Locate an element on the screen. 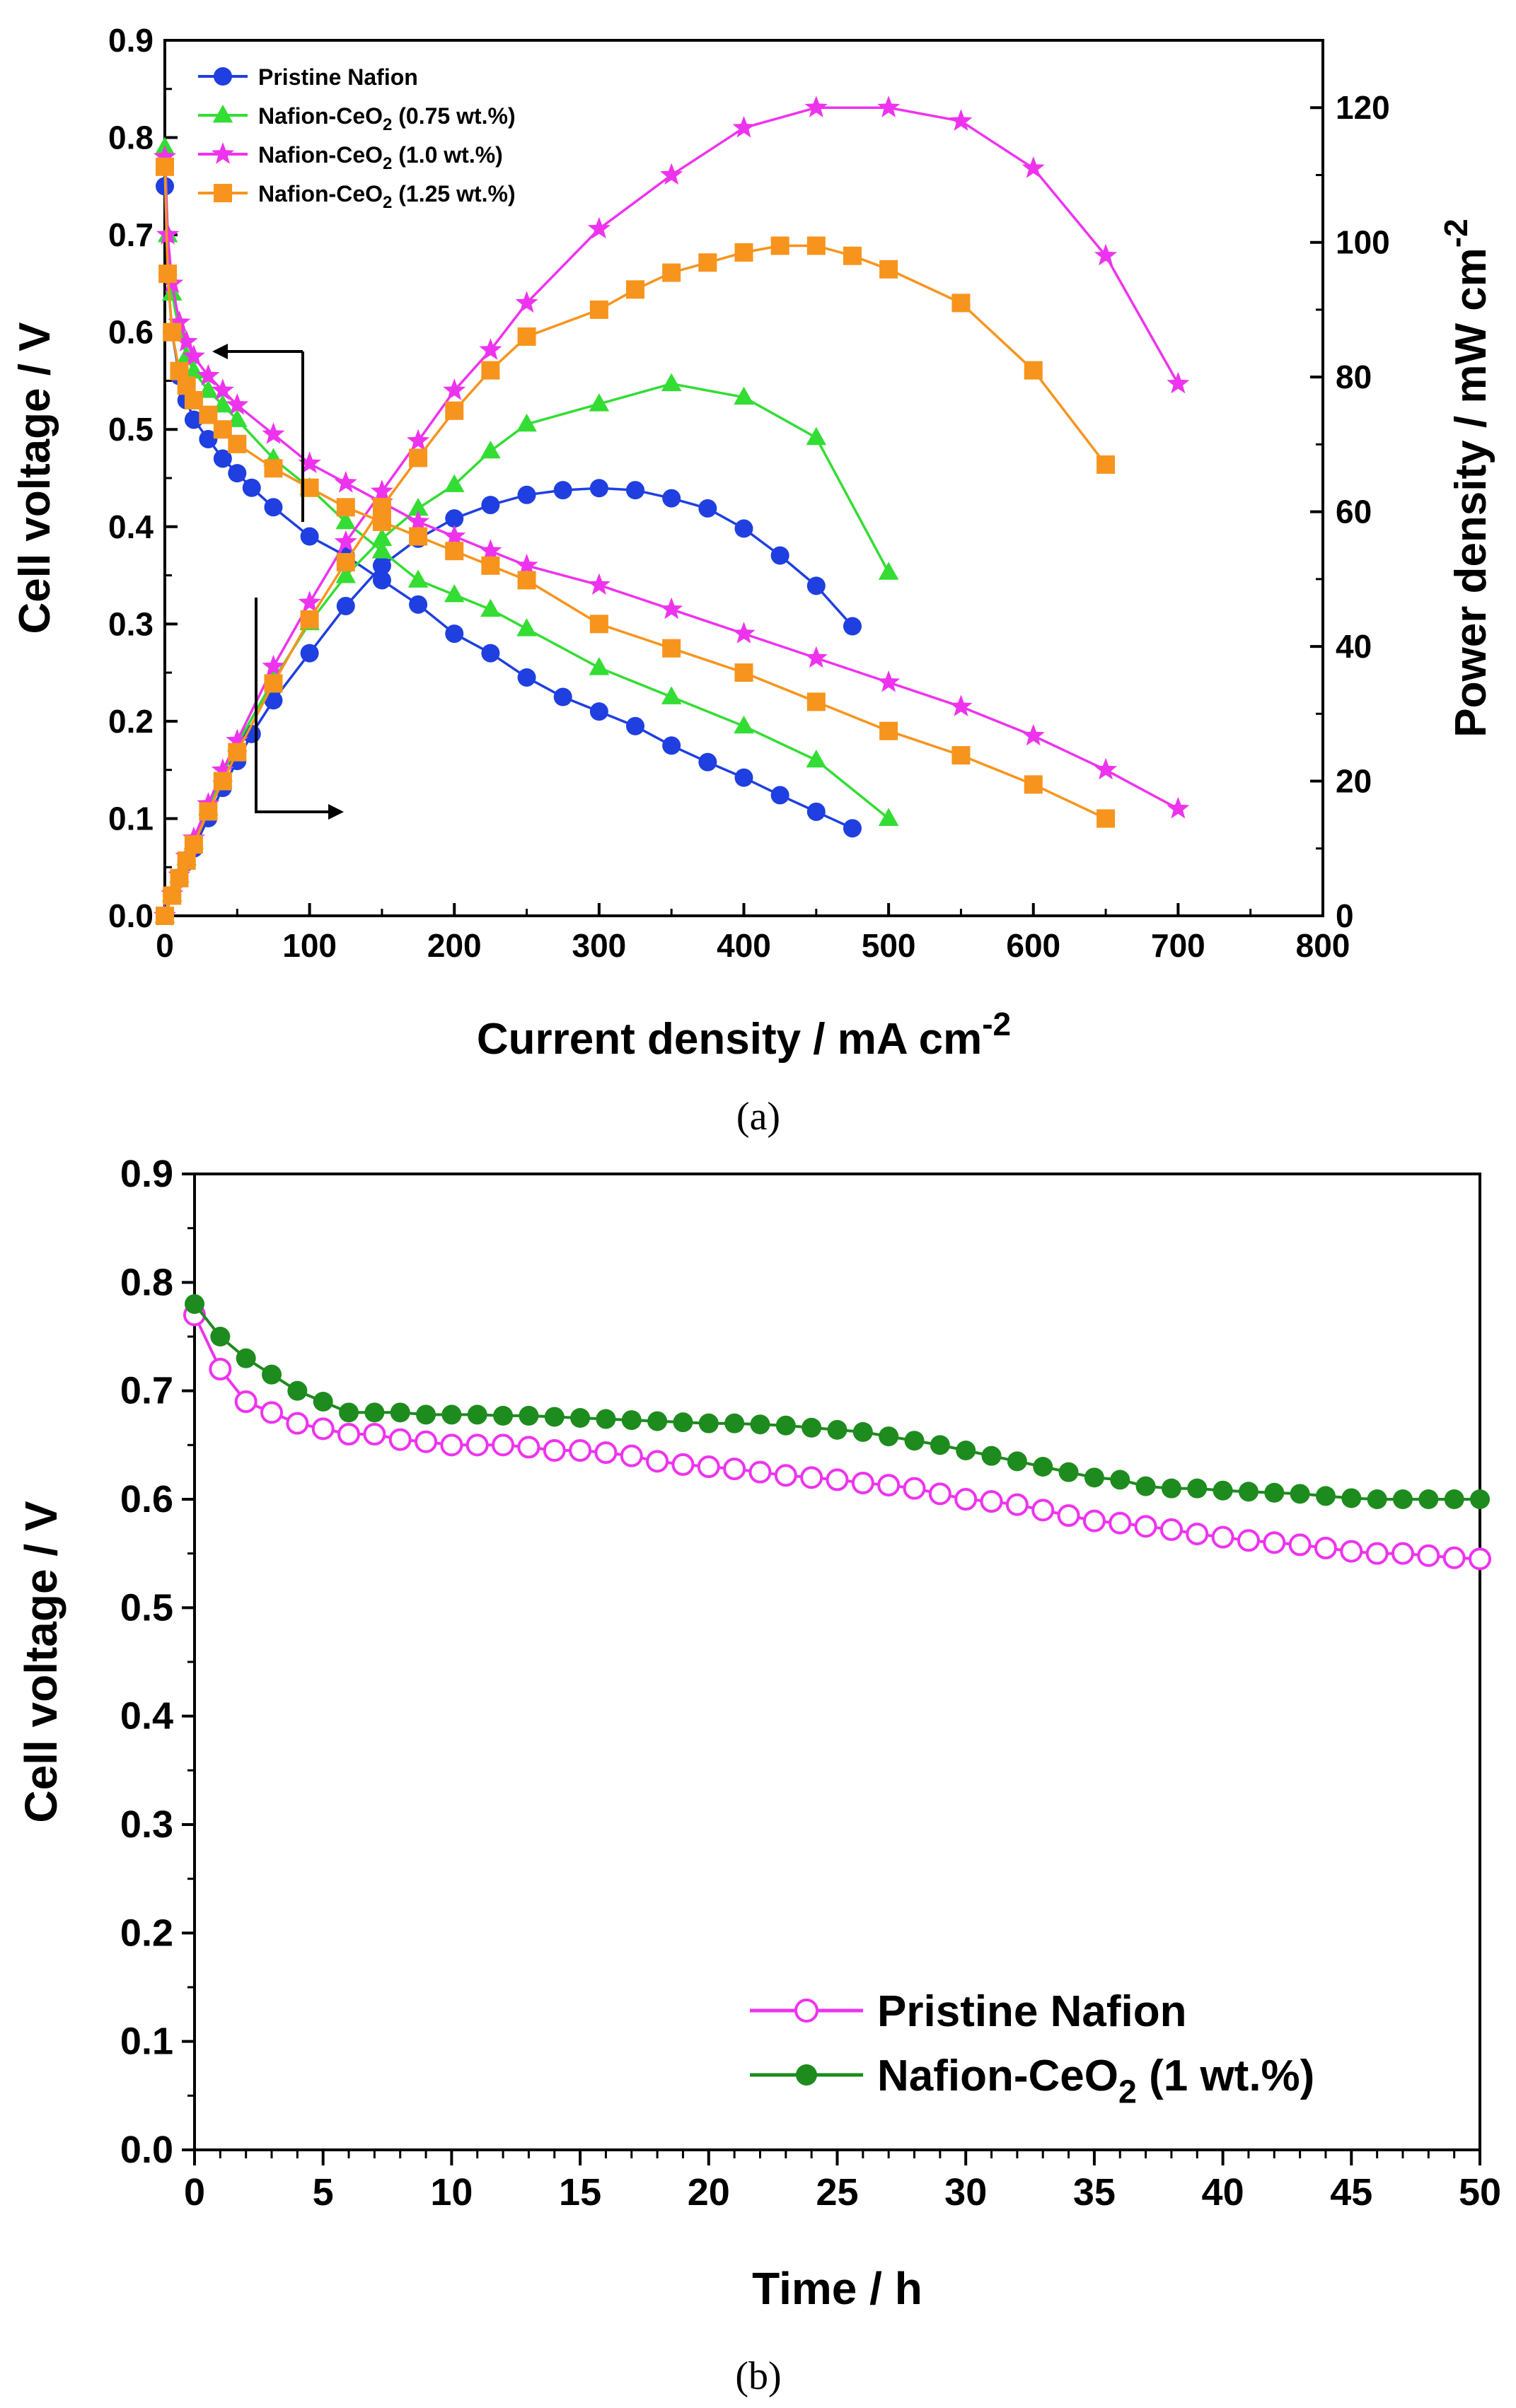 This screenshot has width=1516, height=2408. panel-a-ytick-left-label: 0.1 is located at coordinates (131, 818).